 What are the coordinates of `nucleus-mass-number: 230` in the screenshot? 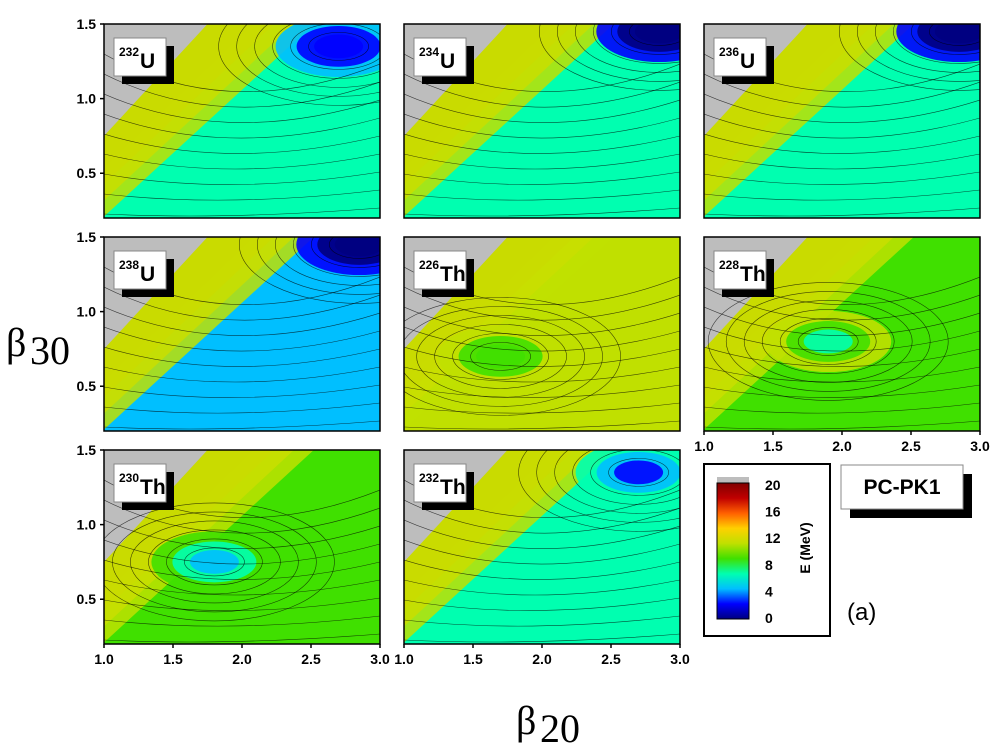 It's located at (129, 478).